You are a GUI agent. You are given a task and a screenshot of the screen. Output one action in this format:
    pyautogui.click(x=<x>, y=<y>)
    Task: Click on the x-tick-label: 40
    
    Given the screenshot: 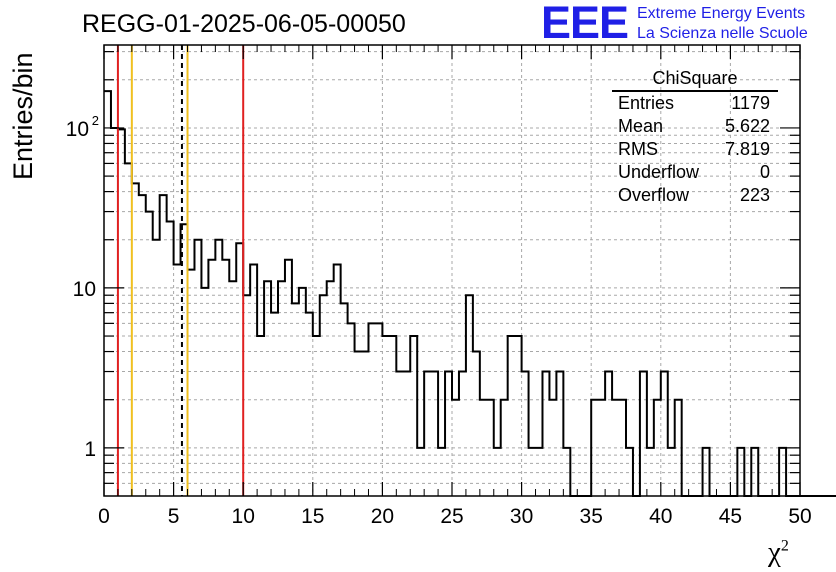 What is the action you would take?
    pyautogui.click(x=660, y=516)
    